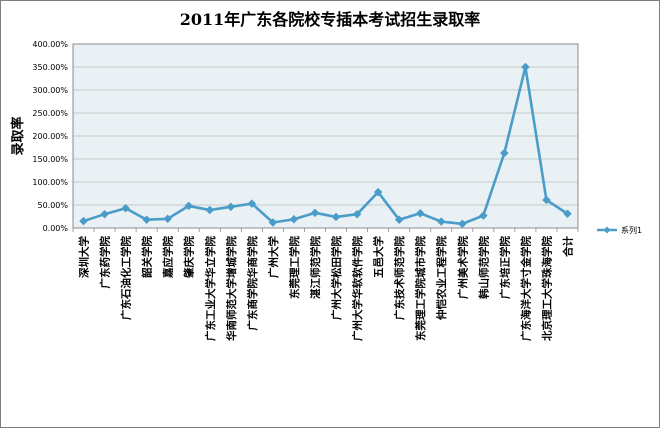 This screenshot has height=428, width=660. I want to click on chart-title: 2011年广东各院校专插本考试招生录取率, so click(330, 19).